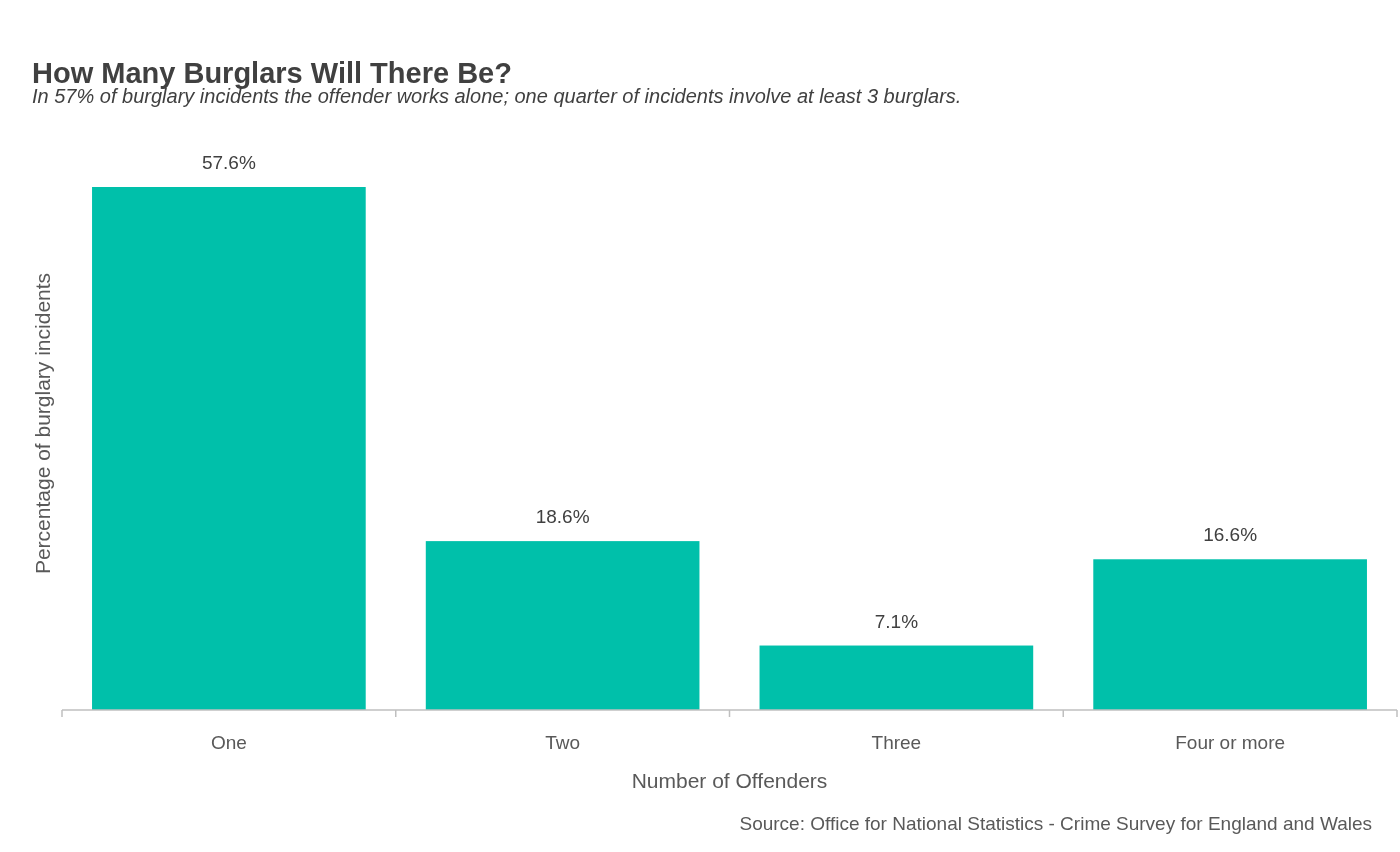 The width and height of the screenshot is (1400, 852). Describe the element at coordinates (562, 517) in the screenshot. I see `data-label: 18.6%` at that location.